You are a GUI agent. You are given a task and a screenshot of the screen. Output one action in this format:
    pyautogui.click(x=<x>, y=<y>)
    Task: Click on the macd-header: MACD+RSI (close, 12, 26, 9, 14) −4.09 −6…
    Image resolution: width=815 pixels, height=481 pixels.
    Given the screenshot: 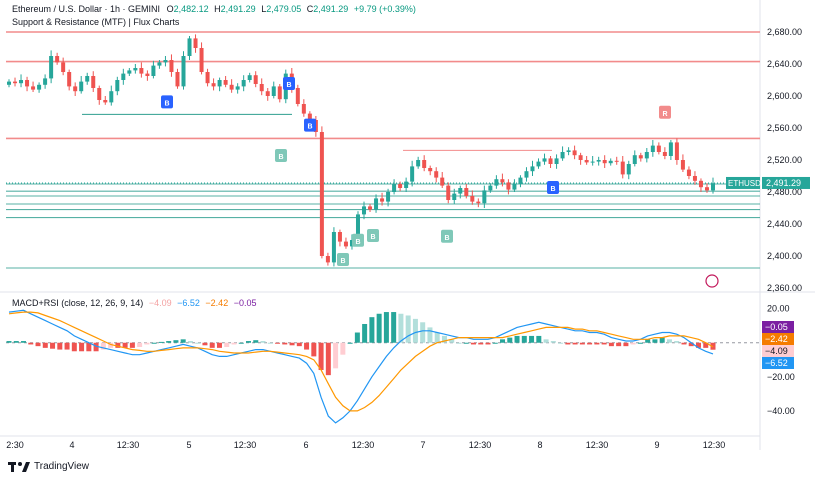 What is the action you would take?
    pyautogui.click(x=134, y=303)
    